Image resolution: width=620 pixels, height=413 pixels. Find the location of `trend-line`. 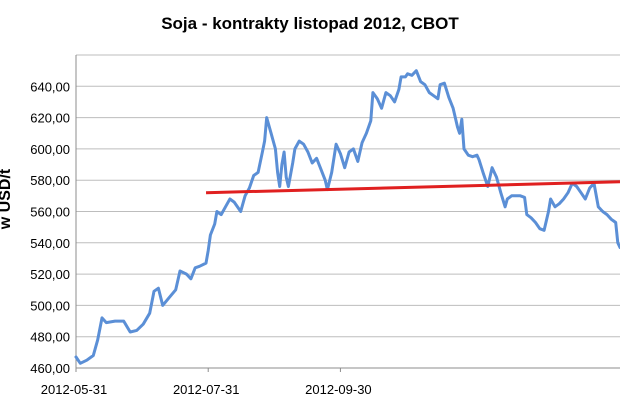

trend-line is located at coordinates (413, 187).